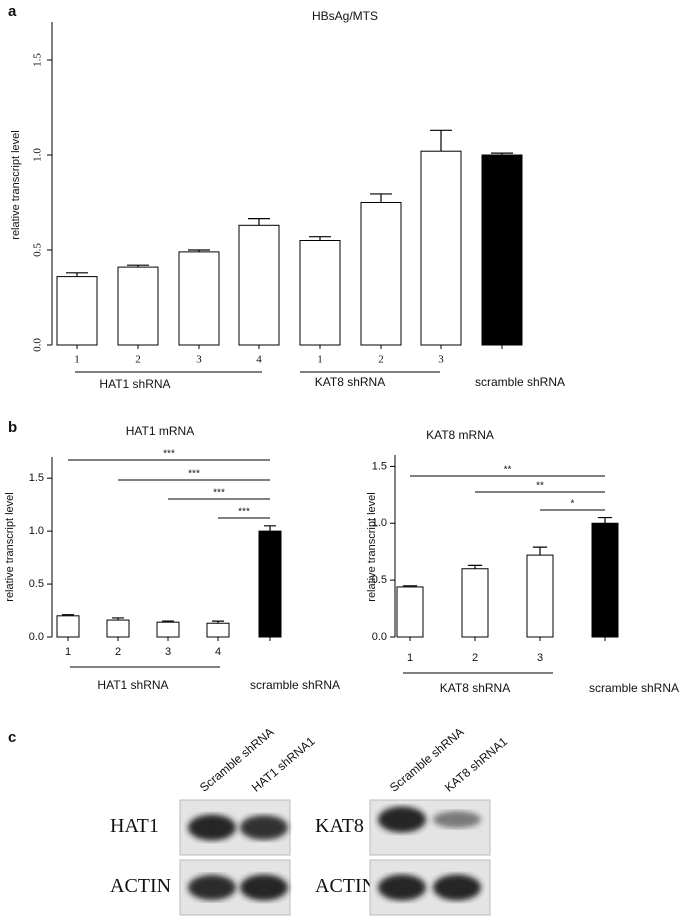 Image resolution: width=685 pixels, height=918 pixels. I want to click on significance-label: *, so click(573, 504).